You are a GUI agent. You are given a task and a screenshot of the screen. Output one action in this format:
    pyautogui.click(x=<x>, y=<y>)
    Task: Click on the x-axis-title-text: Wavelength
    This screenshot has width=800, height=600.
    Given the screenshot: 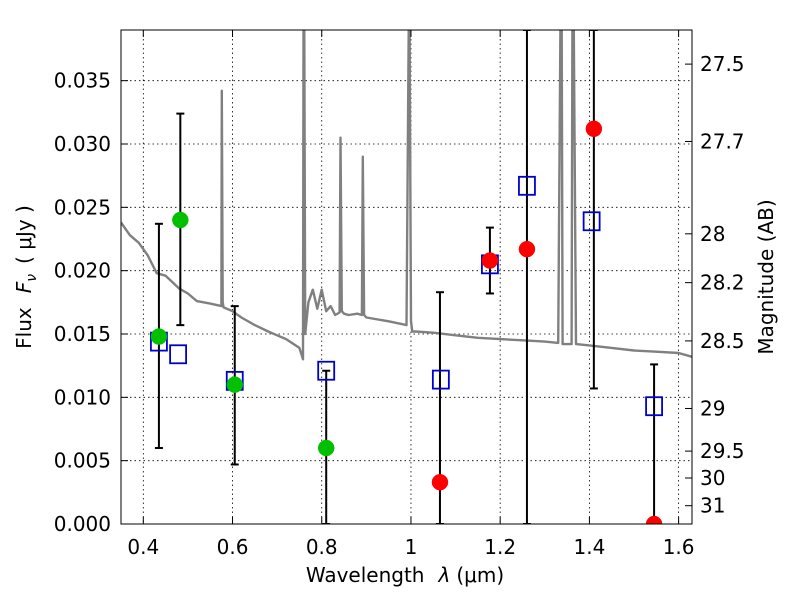 What is the action you would take?
    pyautogui.click(x=365, y=575)
    